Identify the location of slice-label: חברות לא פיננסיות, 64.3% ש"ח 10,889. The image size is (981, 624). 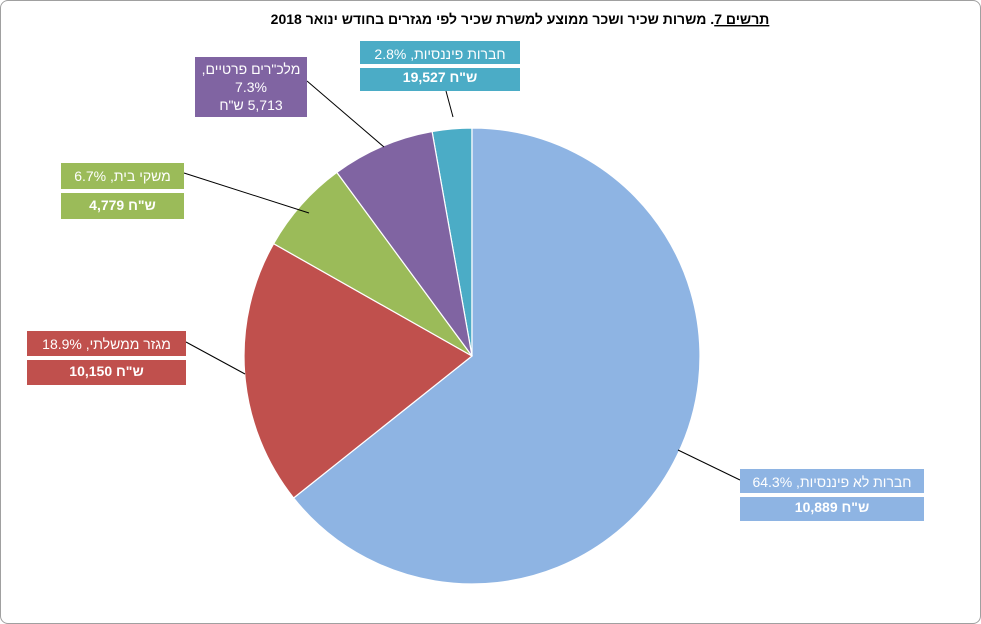
(800, 485).